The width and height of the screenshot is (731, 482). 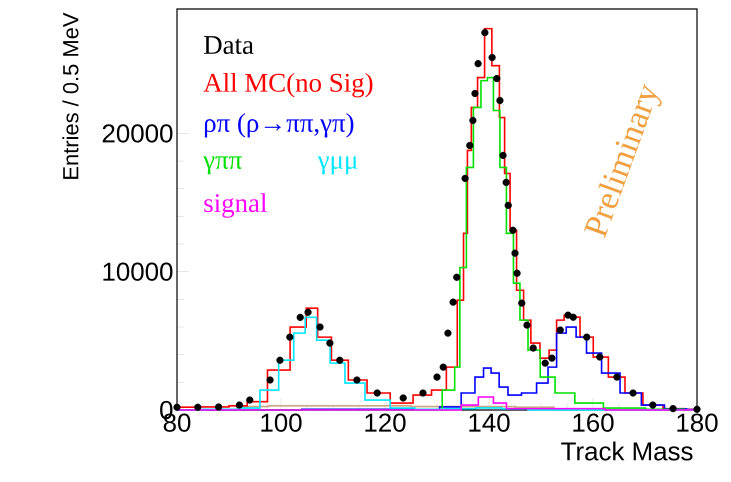 I want to click on x-tick-label: 180, so click(x=697, y=423).